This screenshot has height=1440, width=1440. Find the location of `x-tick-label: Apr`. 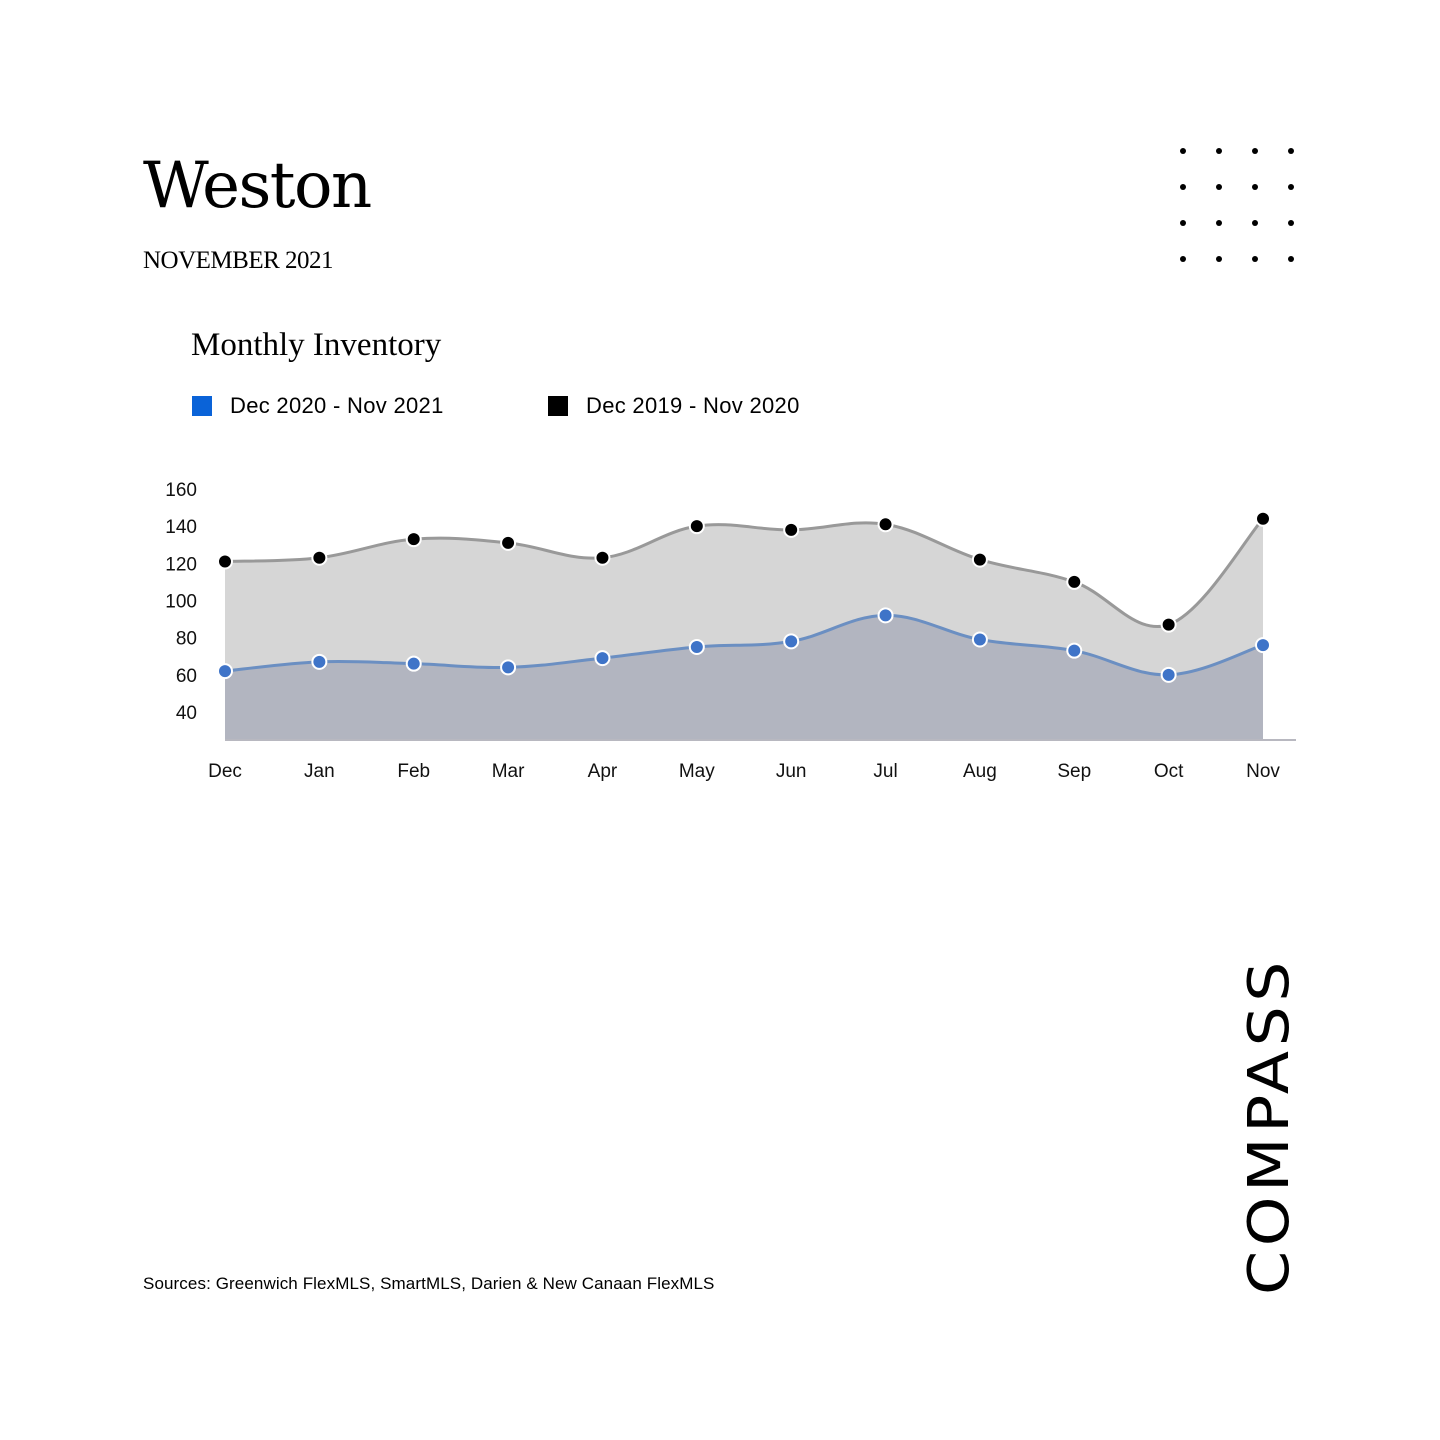

x-tick-label: Apr is located at coordinates (603, 771).